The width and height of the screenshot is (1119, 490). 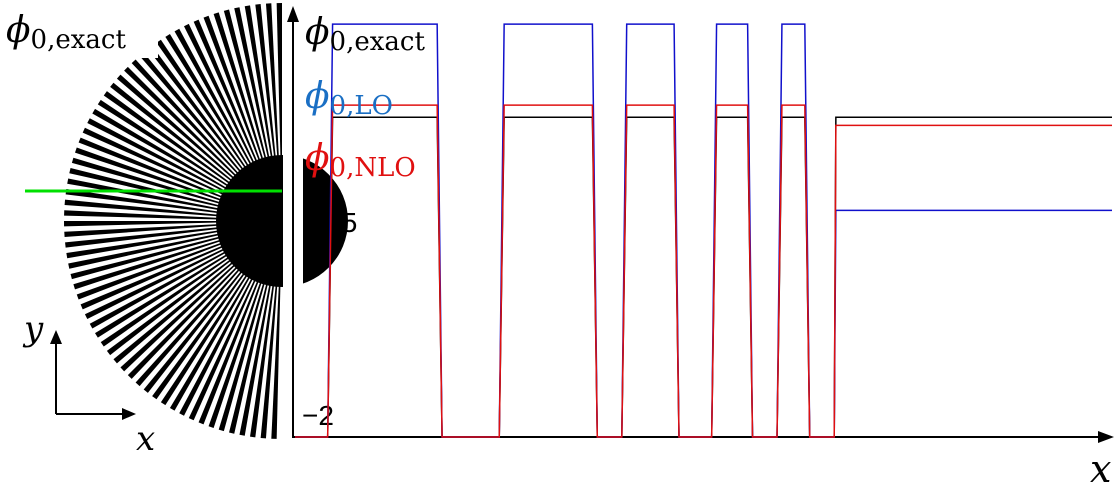 What do you see at coordinates (33, 329) in the screenshot?
I see `axis-indicator-y-label: y` at bounding box center [33, 329].